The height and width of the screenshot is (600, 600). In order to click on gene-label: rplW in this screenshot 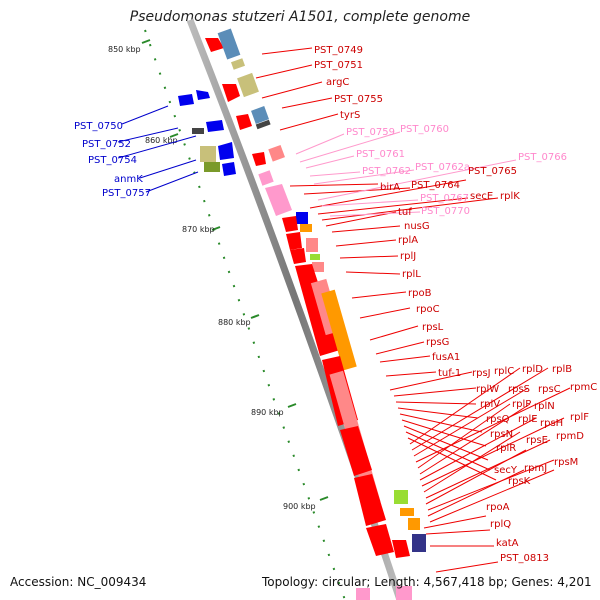, I will do `click(487, 389)`.